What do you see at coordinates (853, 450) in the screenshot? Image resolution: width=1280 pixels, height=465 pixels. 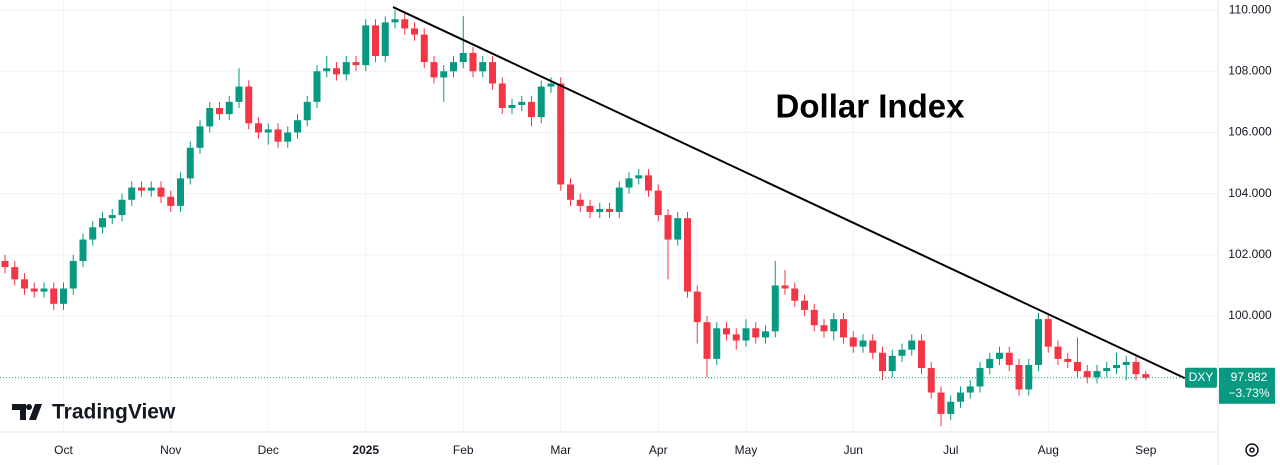 I see `x-tick-label: Jun` at bounding box center [853, 450].